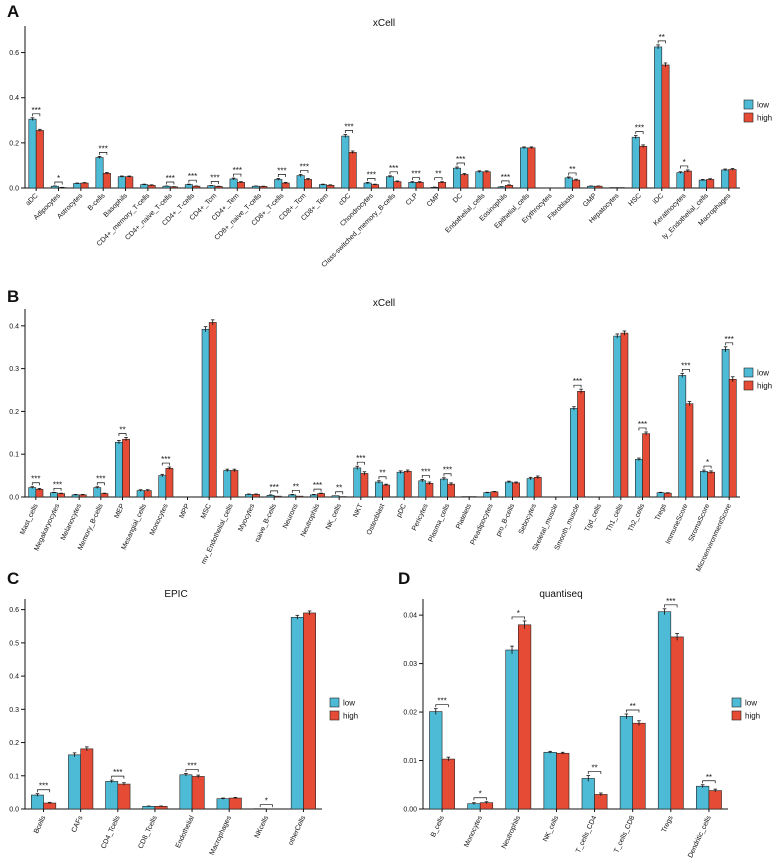 The height and width of the screenshot is (864, 778). What do you see at coordinates (763, 105) in the screenshot?
I see `pa-legend-label-low: low` at bounding box center [763, 105].